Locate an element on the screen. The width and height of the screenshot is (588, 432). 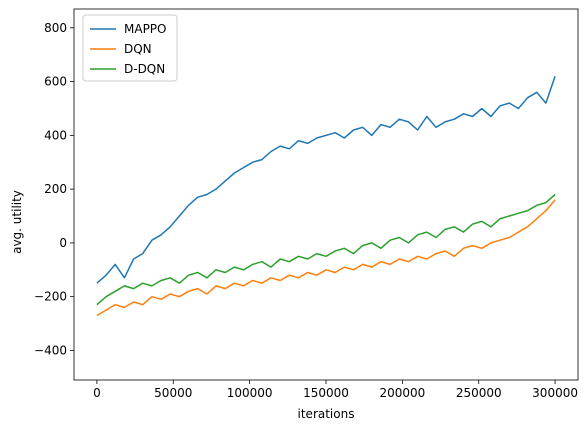
legend-label-dqn: DQN is located at coordinates (138, 49).